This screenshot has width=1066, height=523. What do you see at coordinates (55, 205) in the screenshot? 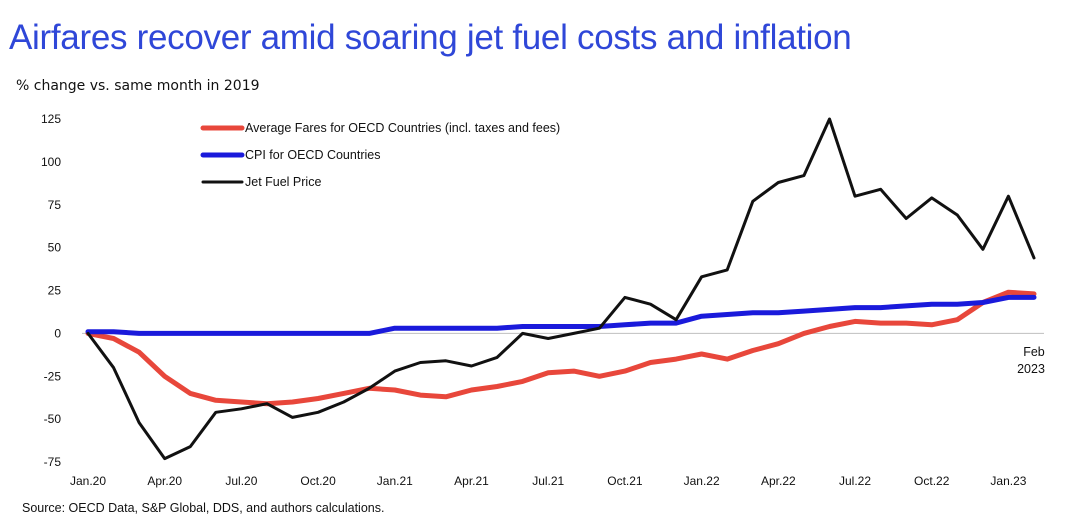
I see `y-tick-label: 75` at bounding box center [55, 205].